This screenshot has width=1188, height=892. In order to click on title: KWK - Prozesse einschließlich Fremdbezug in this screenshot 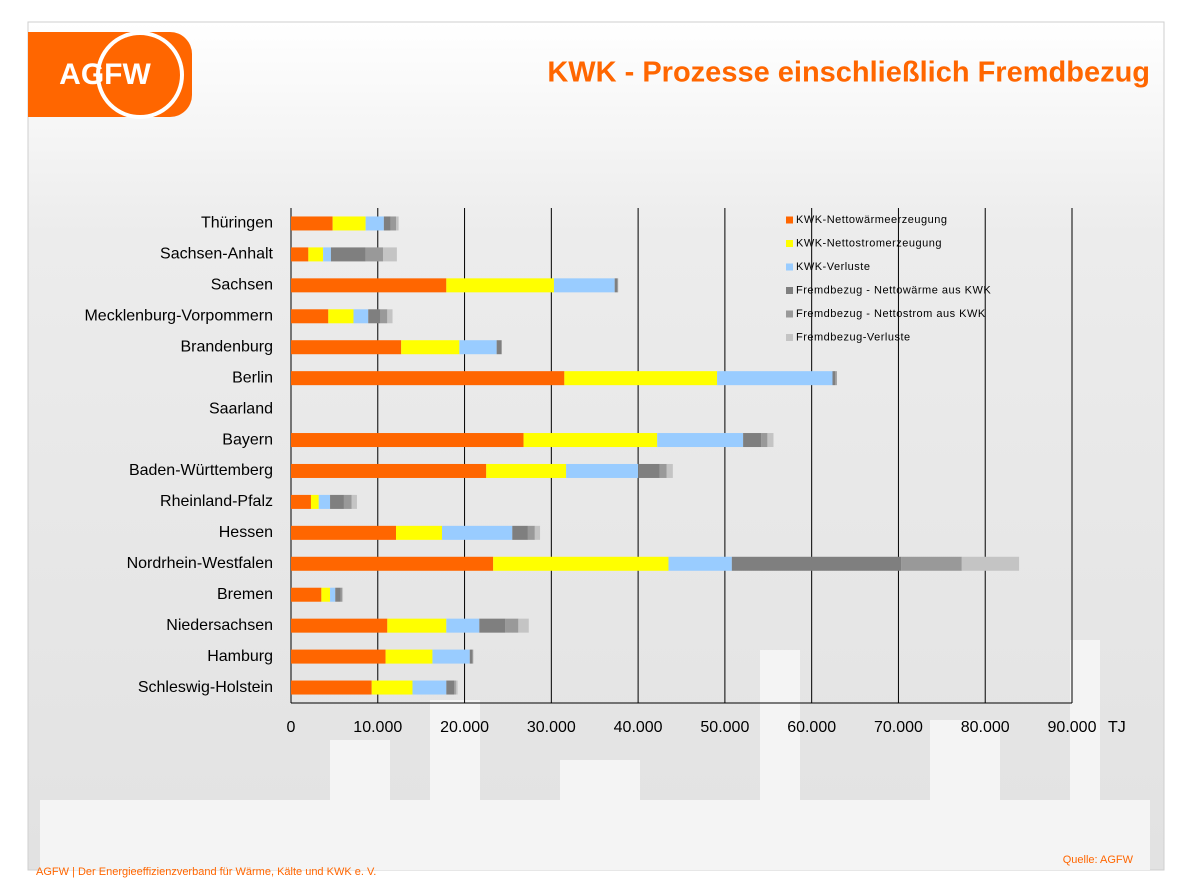, I will do `click(848, 73)`.